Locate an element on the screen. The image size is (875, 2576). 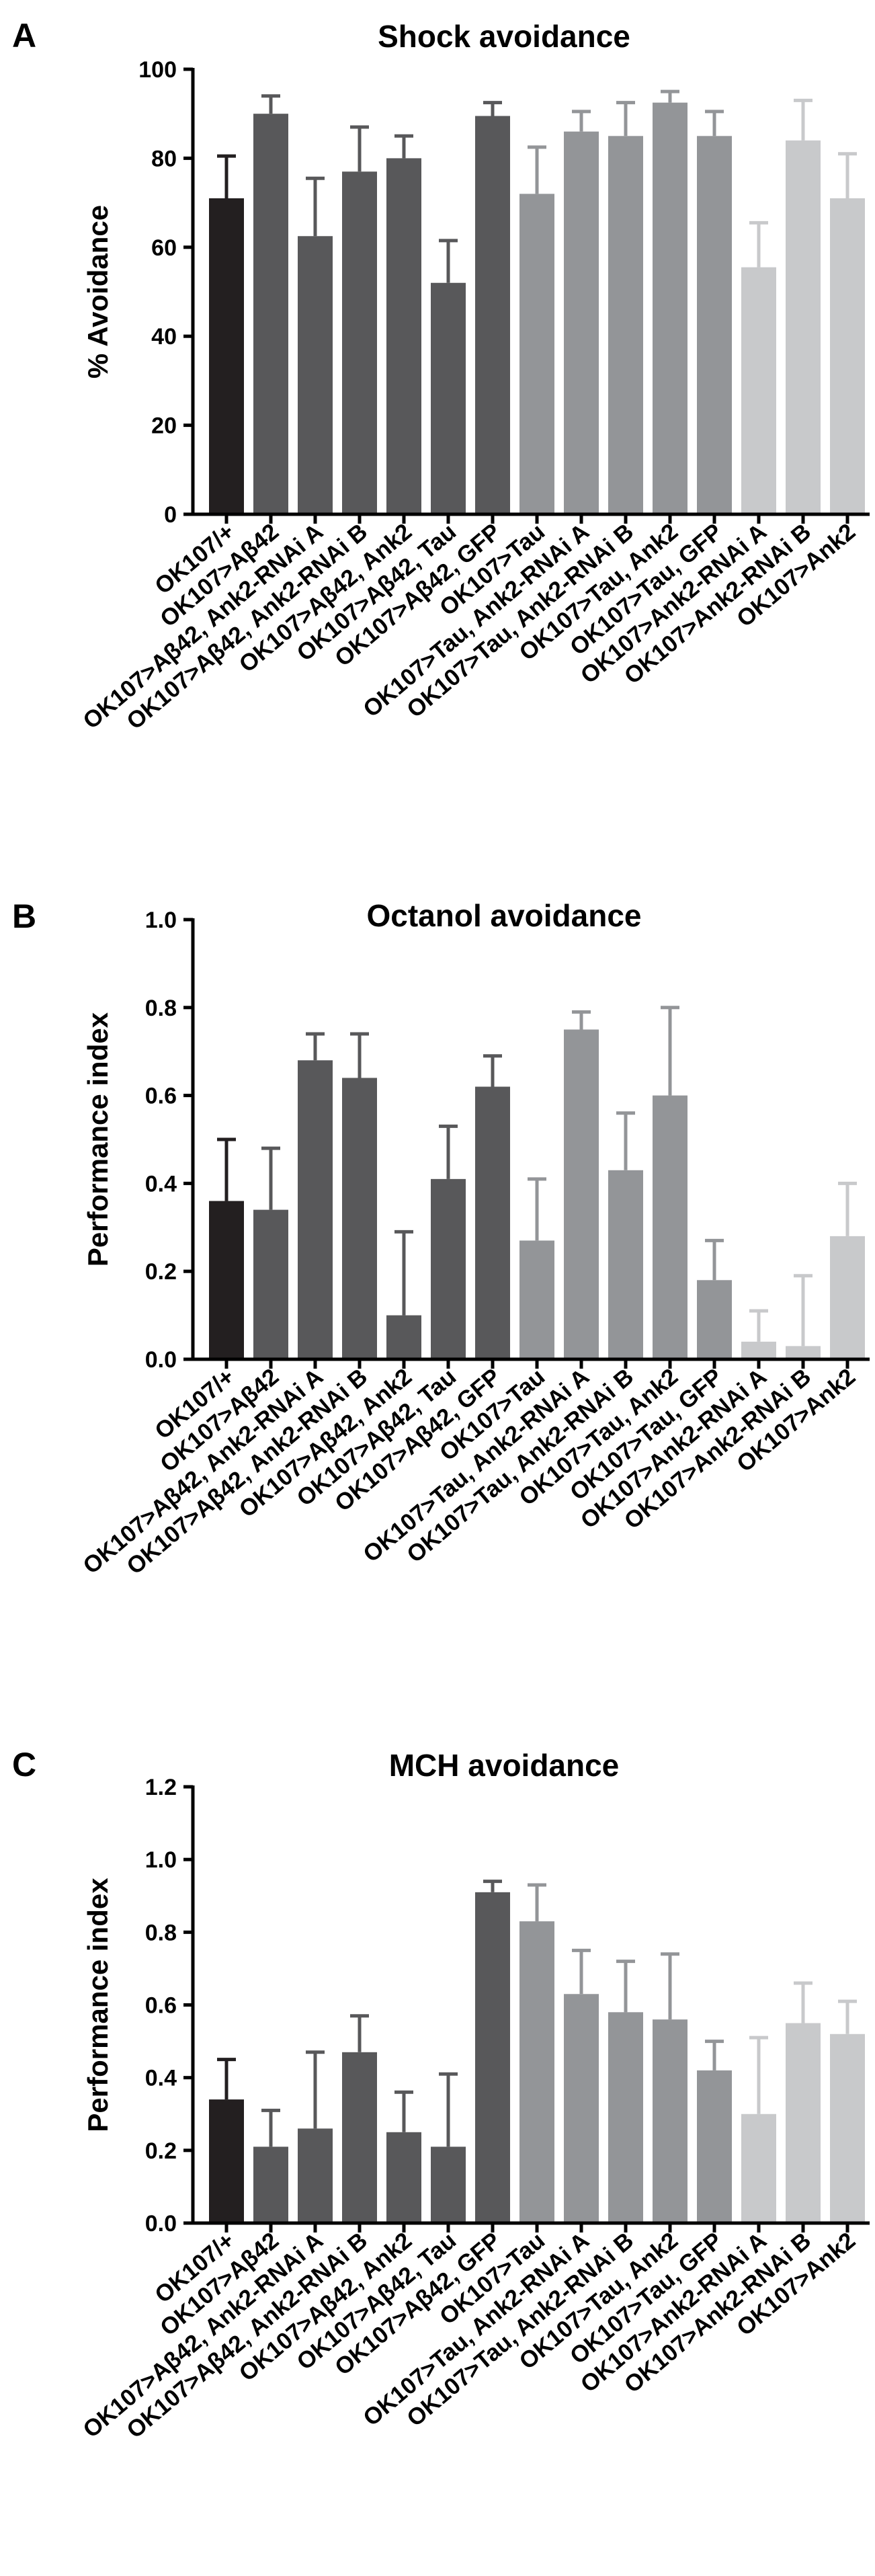
panel-letter: B is located at coordinates (24, 916).